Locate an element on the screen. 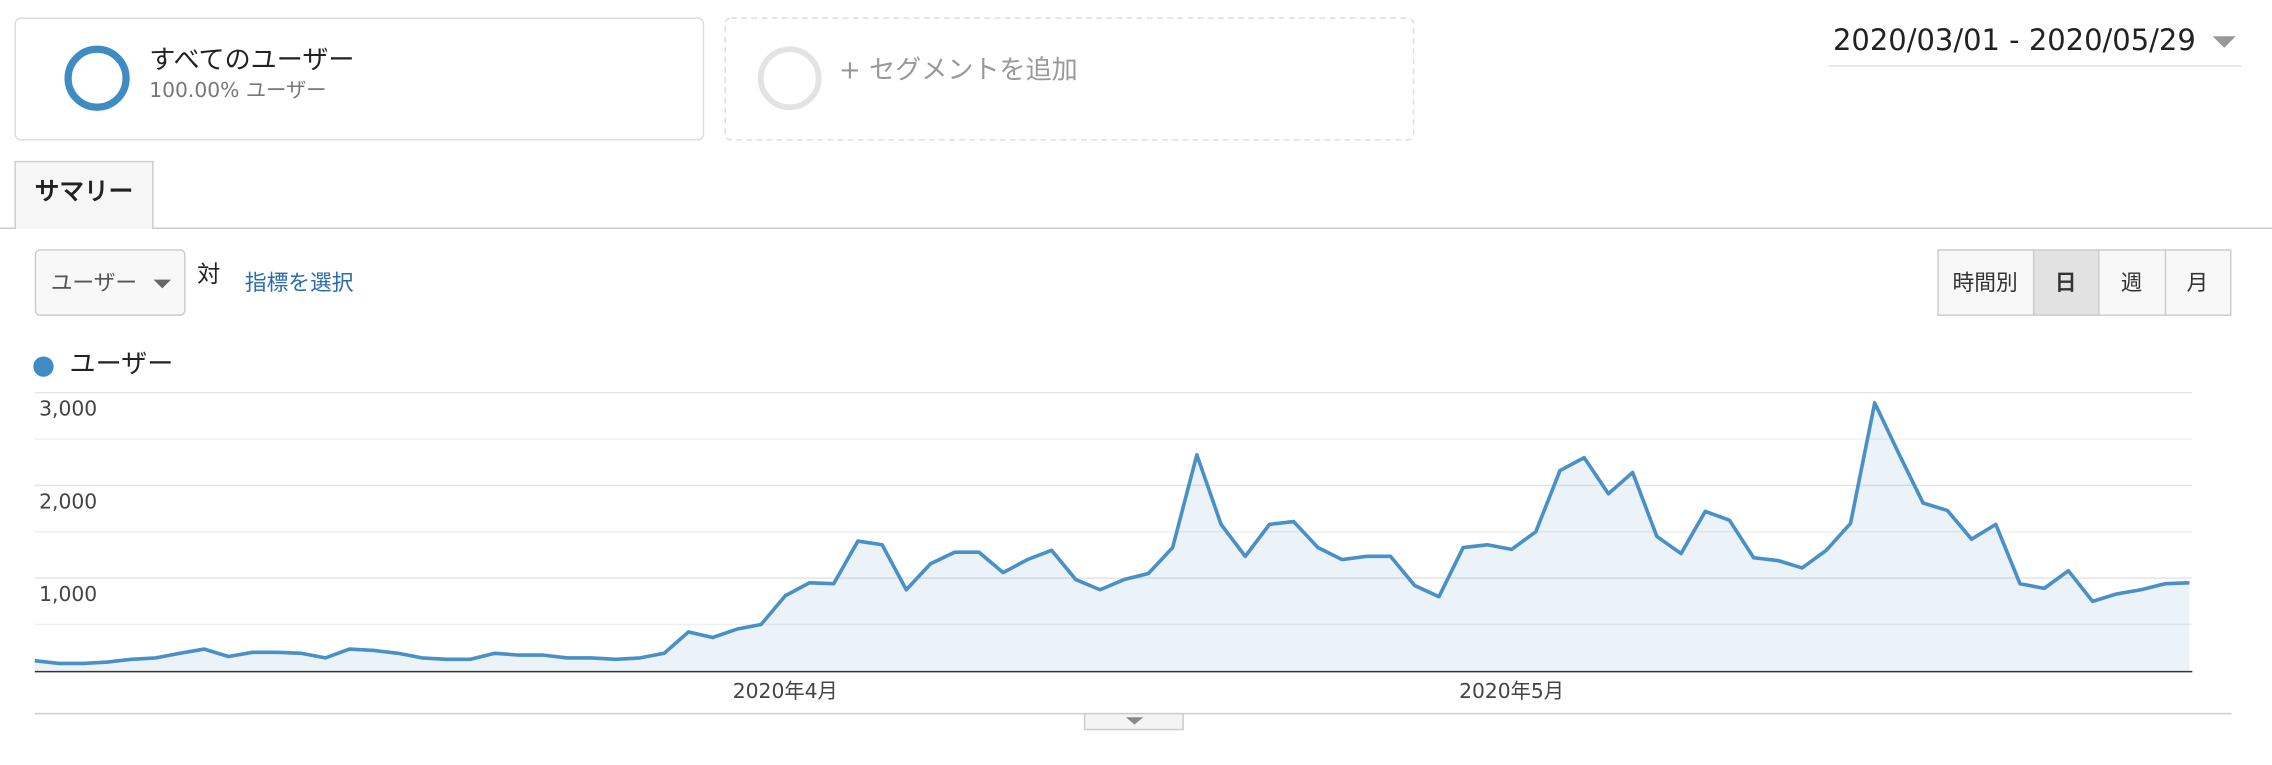 This screenshot has height=765, width=2272. tab: サマリー is located at coordinates (84, 194).